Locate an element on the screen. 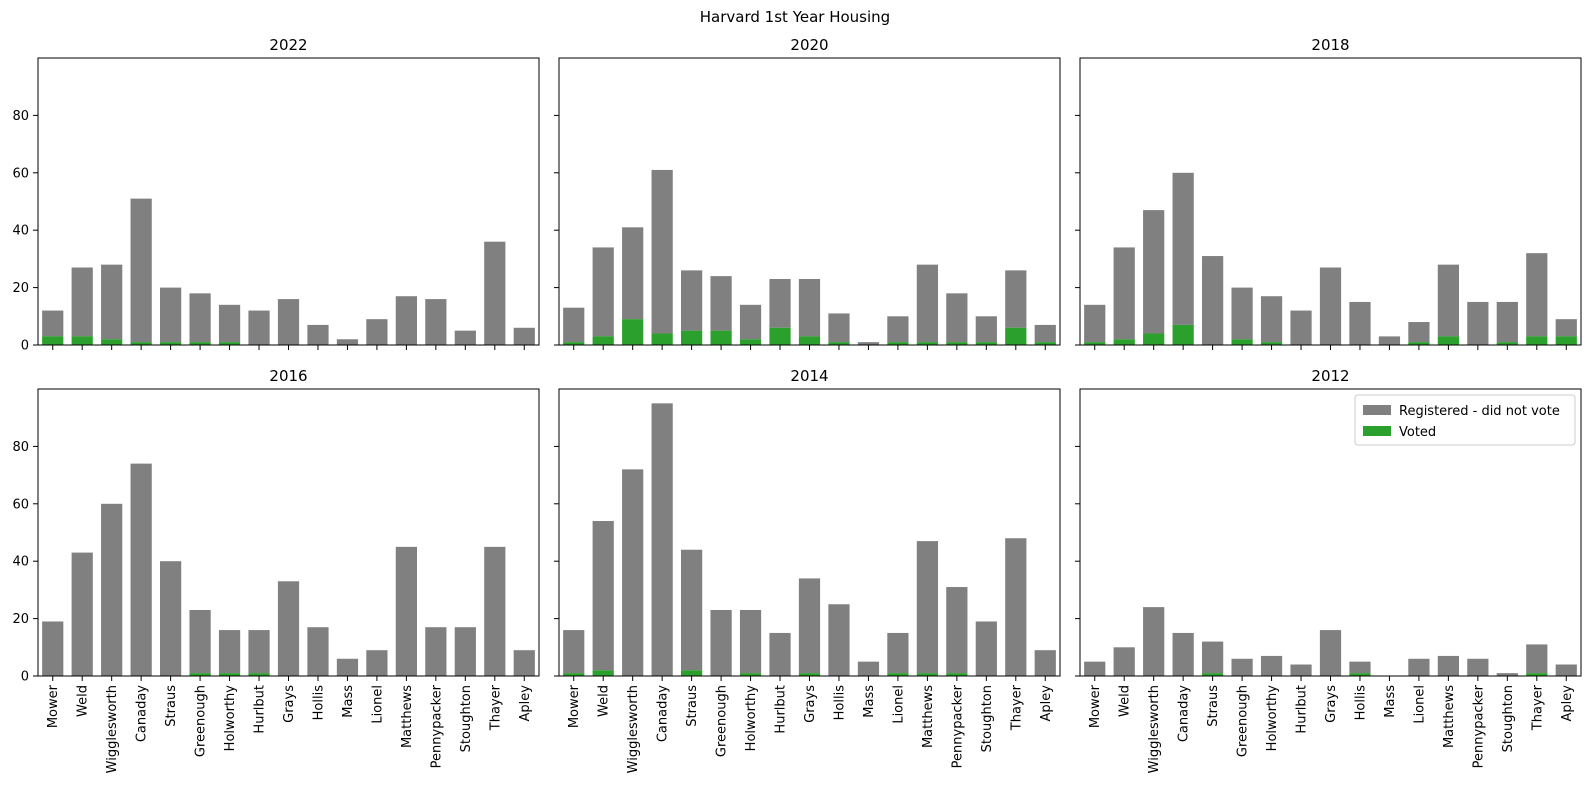 This screenshot has width=1590, height=788. panel-title: 2016 is located at coordinates (288, 376).